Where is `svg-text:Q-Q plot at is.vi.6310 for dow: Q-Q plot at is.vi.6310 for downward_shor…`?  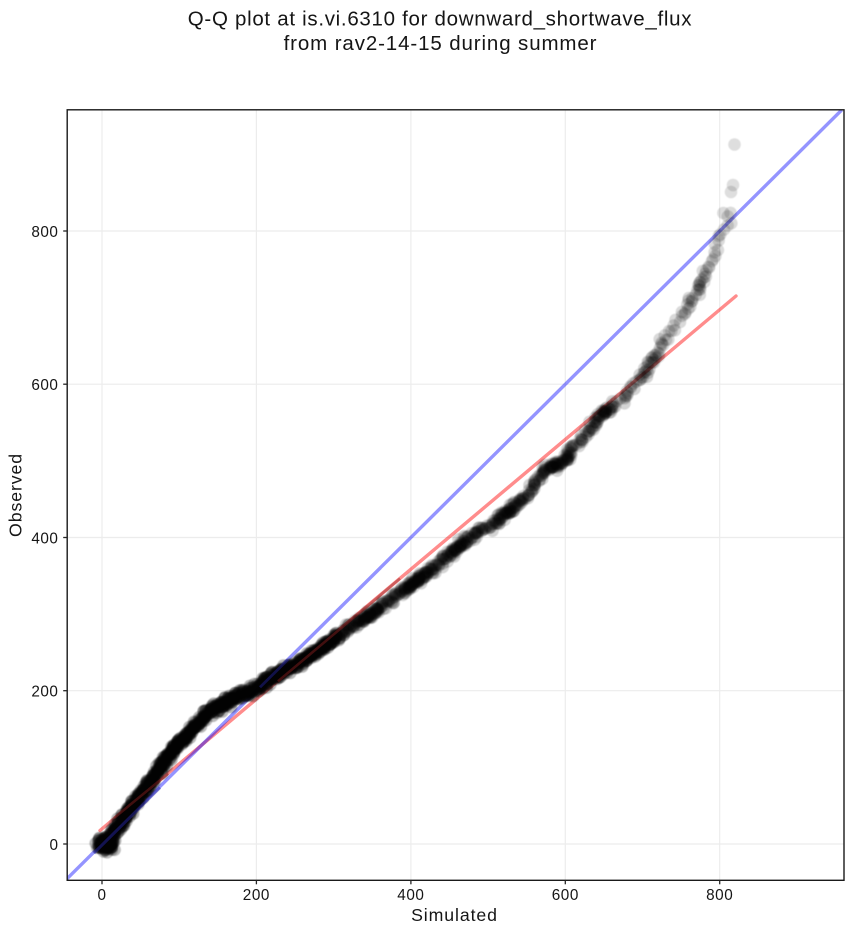 svg-text:Q-Q plot at is.vi.6310 for dow: Q-Q plot at is.vi.6310 for downward_shor… is located at coordinates (440, 19).